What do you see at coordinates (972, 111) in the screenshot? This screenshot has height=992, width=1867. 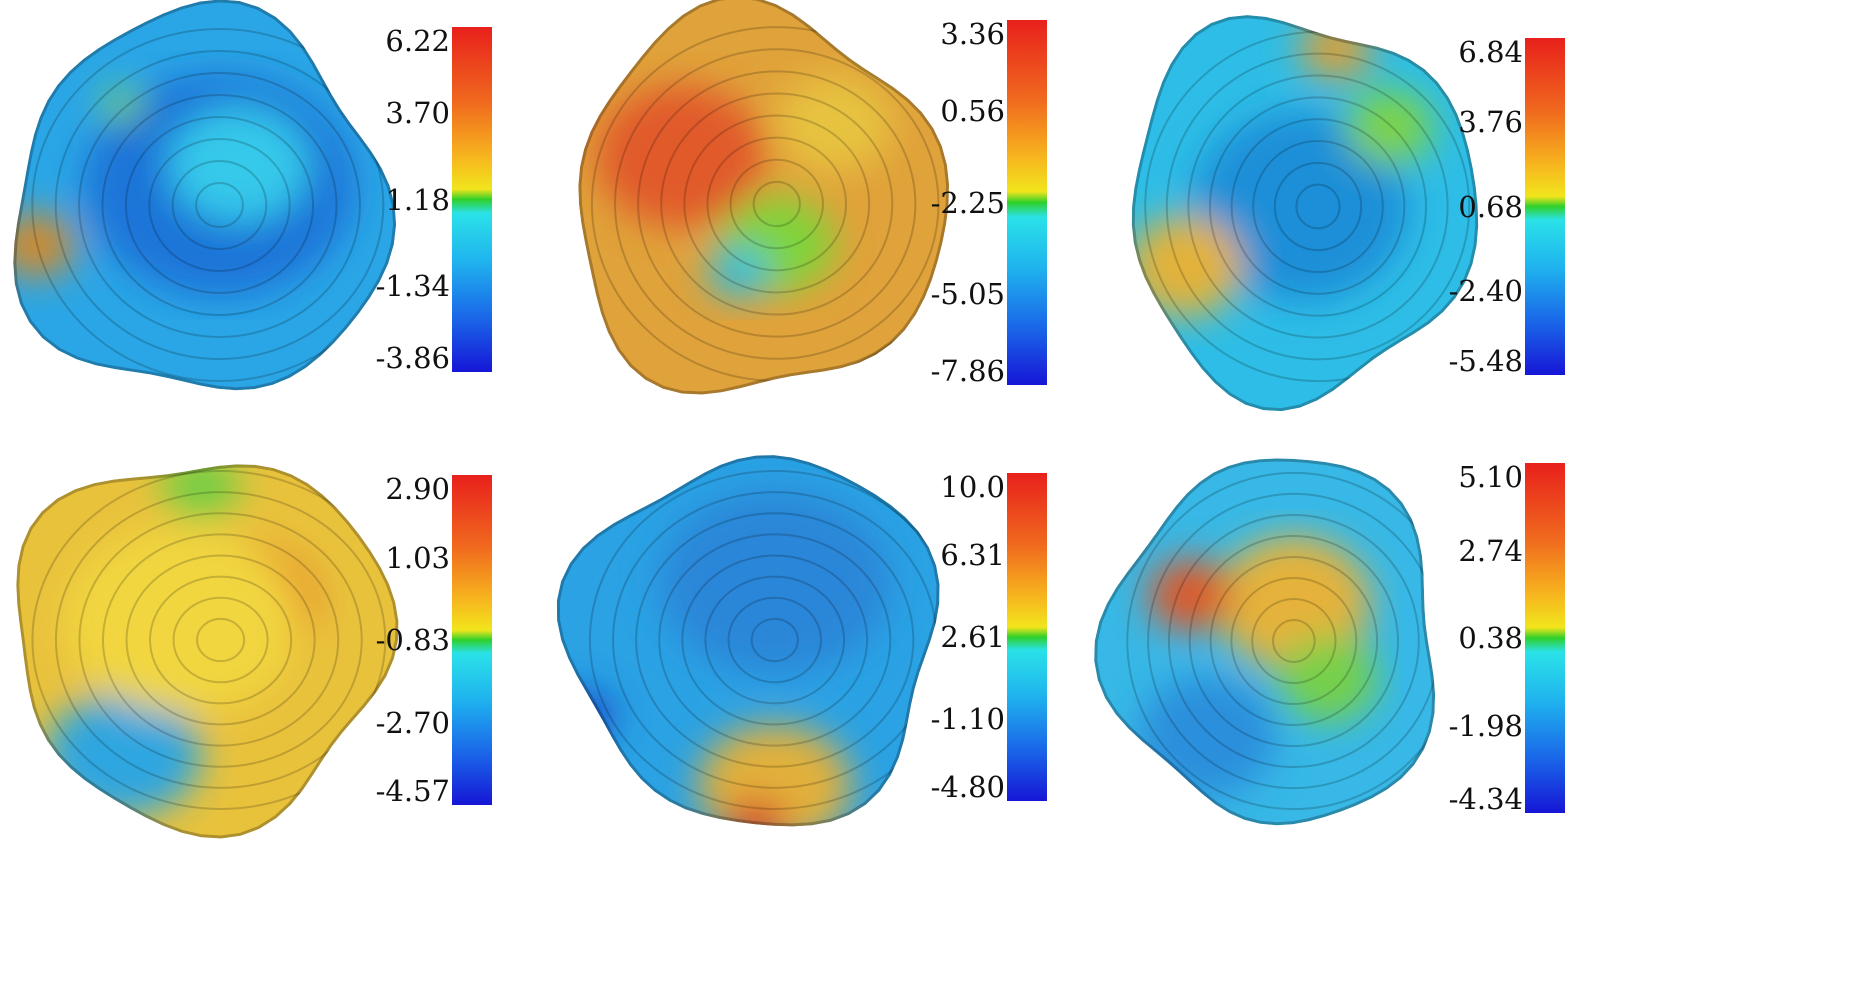 I see `colorbar-tick: 0.56` at bounding box center [972, 111].